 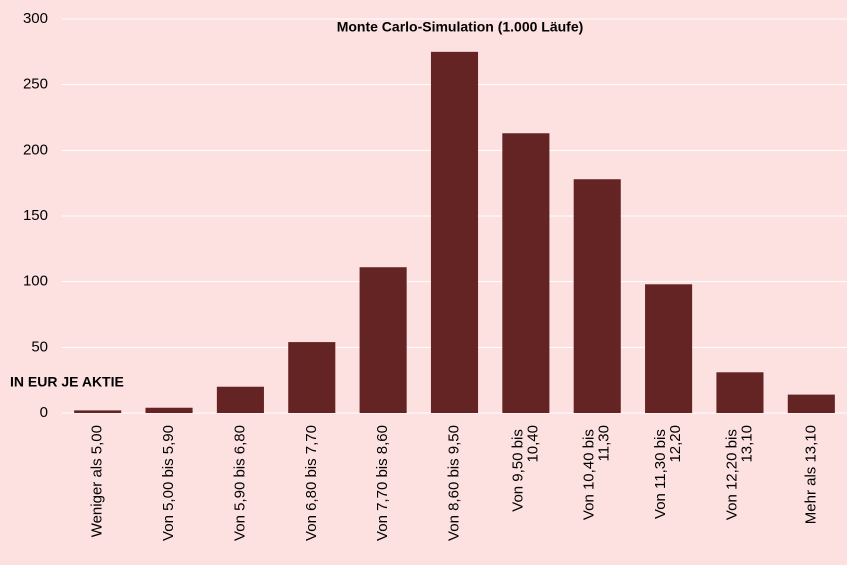 I want to click on x-tick-label: Von 7,70 bis 8,60, so click(x=382, y=483).